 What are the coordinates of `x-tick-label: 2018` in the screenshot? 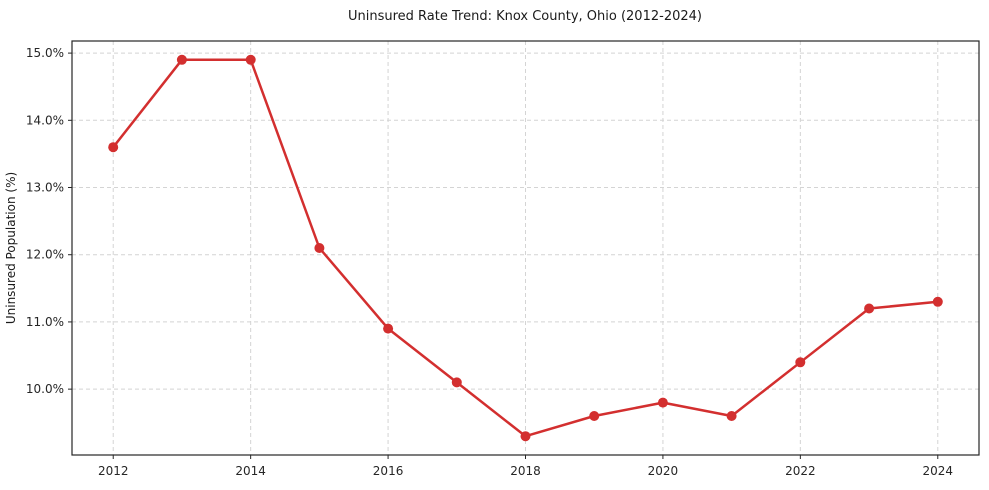 It's located at (525, 471).